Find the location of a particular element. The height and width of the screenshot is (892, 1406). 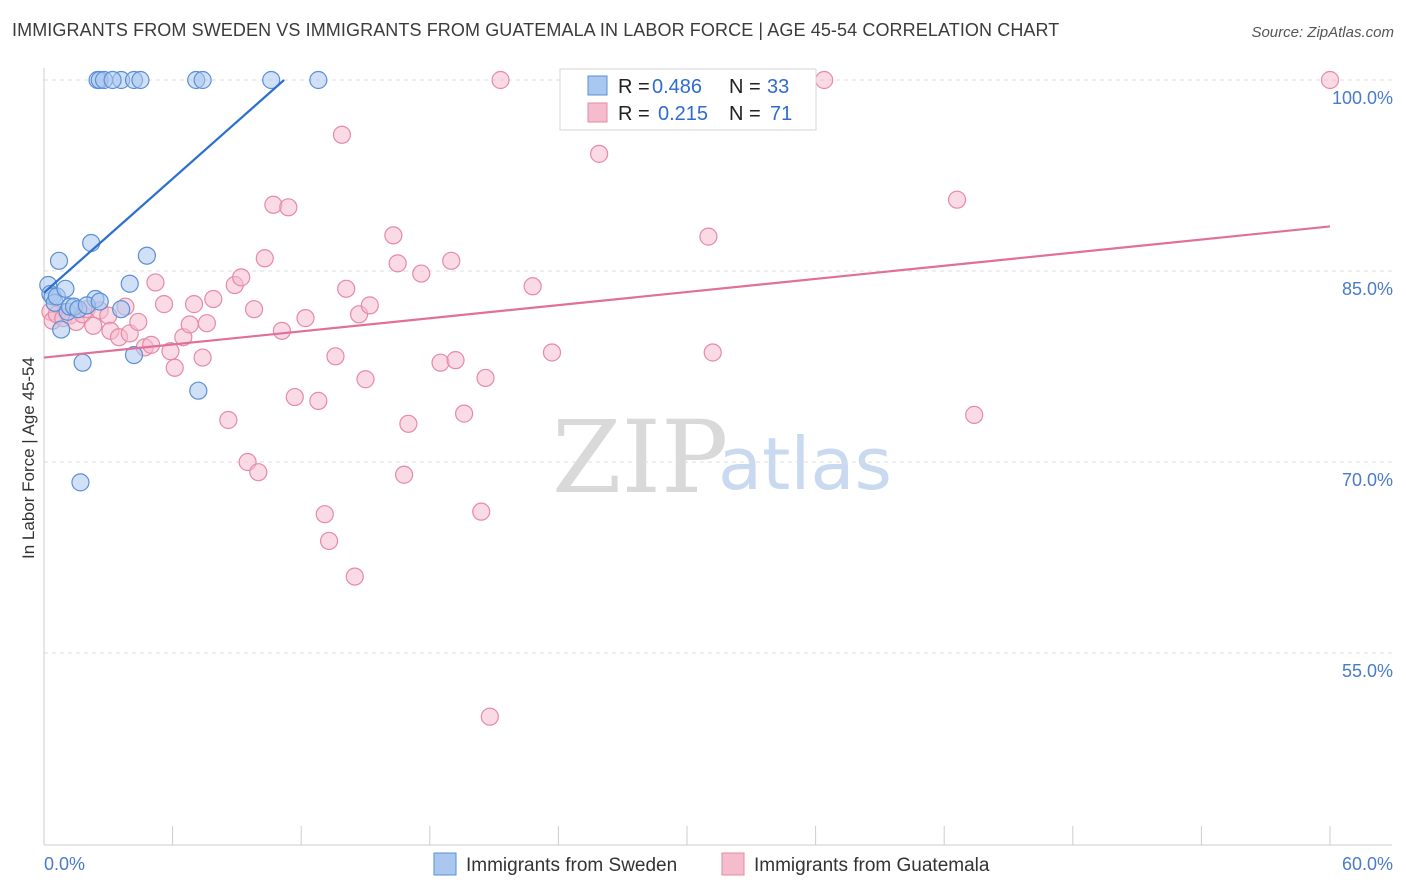

y-tick-label-0: 55.0% is located at coordinates (1367, 671).